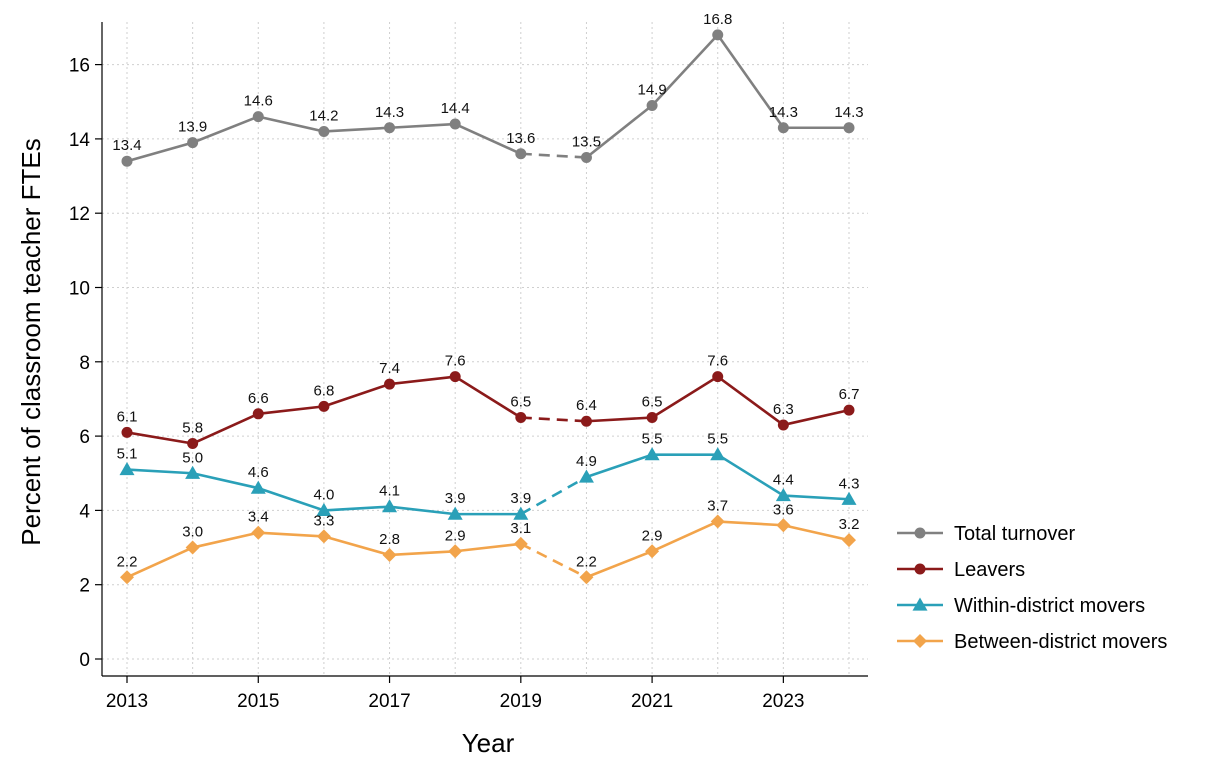 Image resolution: width=1218 pixels, height=761 pixels. I want to click on series-gap-leavers, so click(553, 419).